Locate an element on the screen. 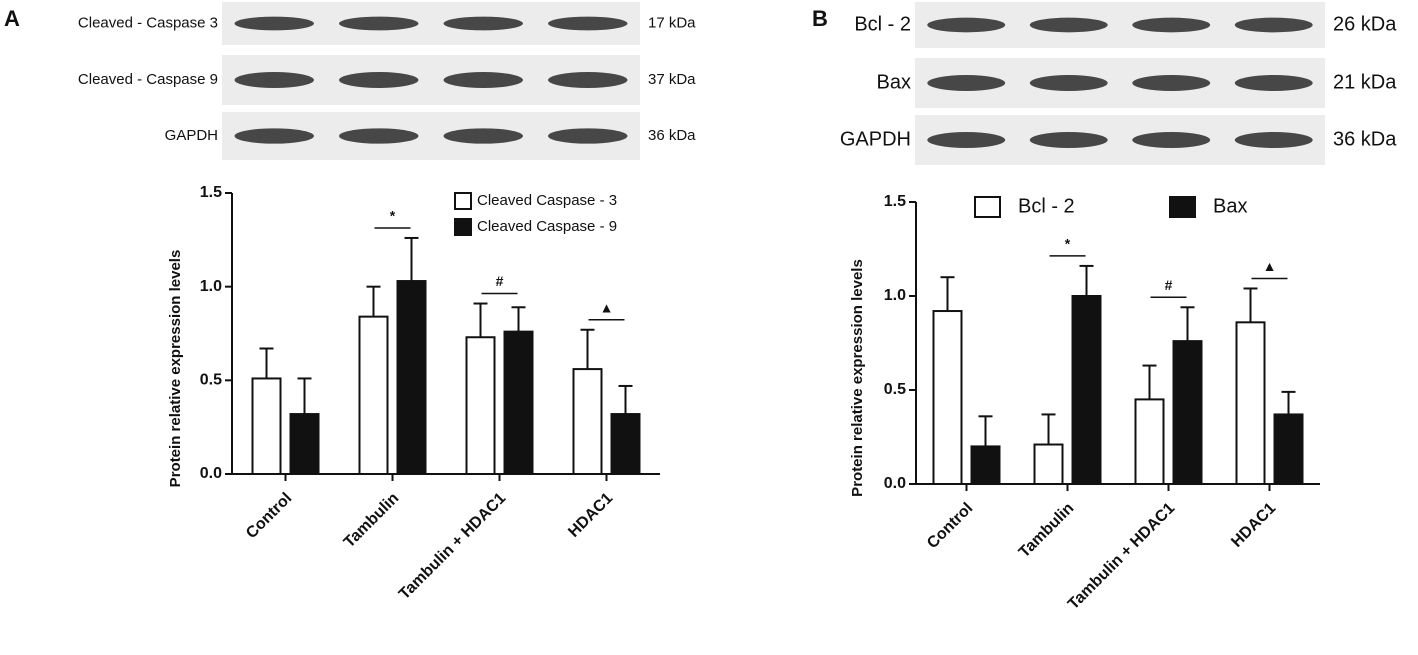 This screenshot has height=655, width=1418. legend-label: Cleaved Caspase - 9 is located at coordinates (547, 226).